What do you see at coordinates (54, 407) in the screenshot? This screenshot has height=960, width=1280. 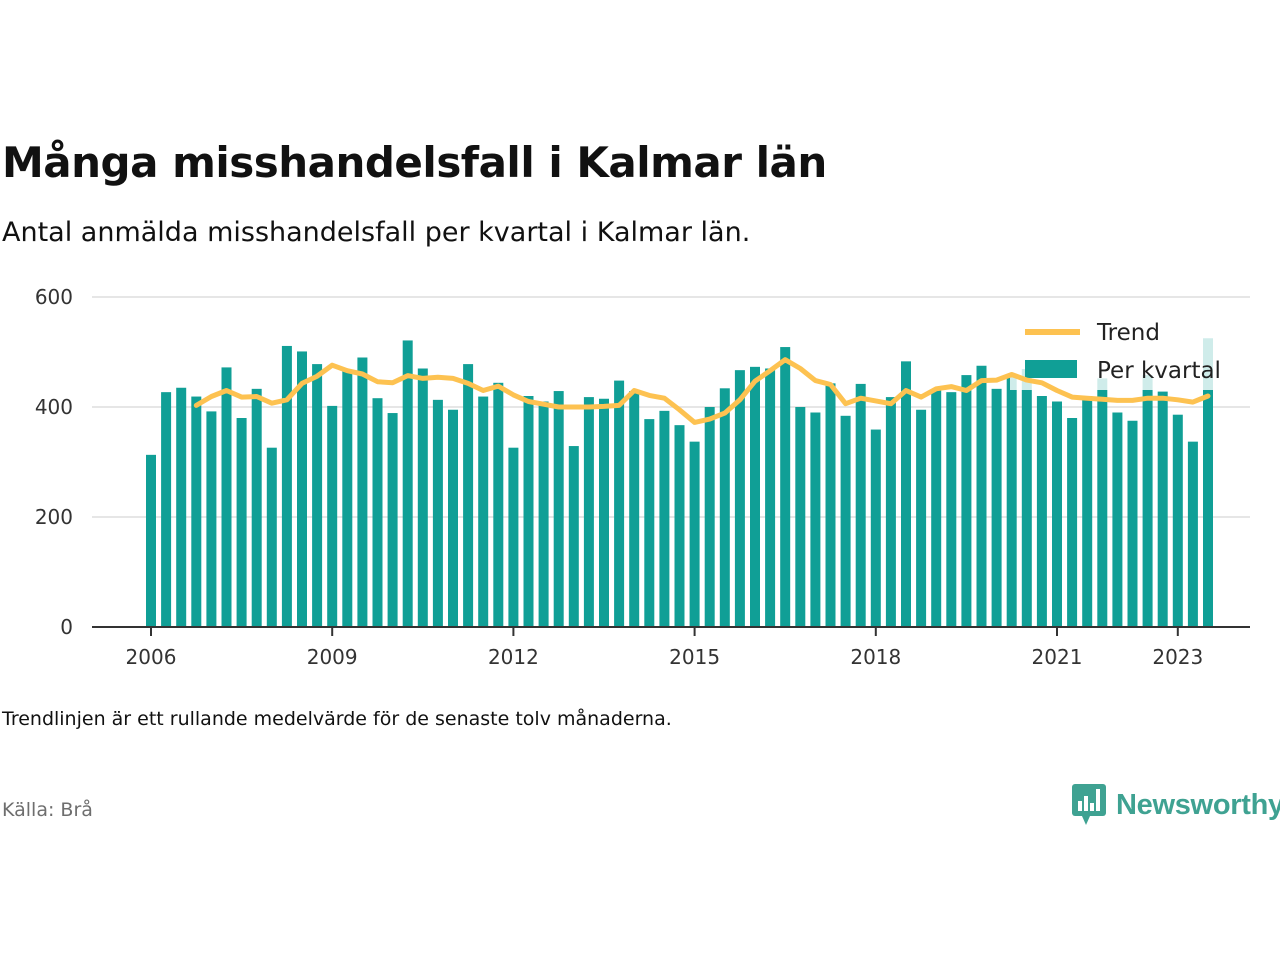 I see `y-tick-label: 400` at bounding box center [54, 407].